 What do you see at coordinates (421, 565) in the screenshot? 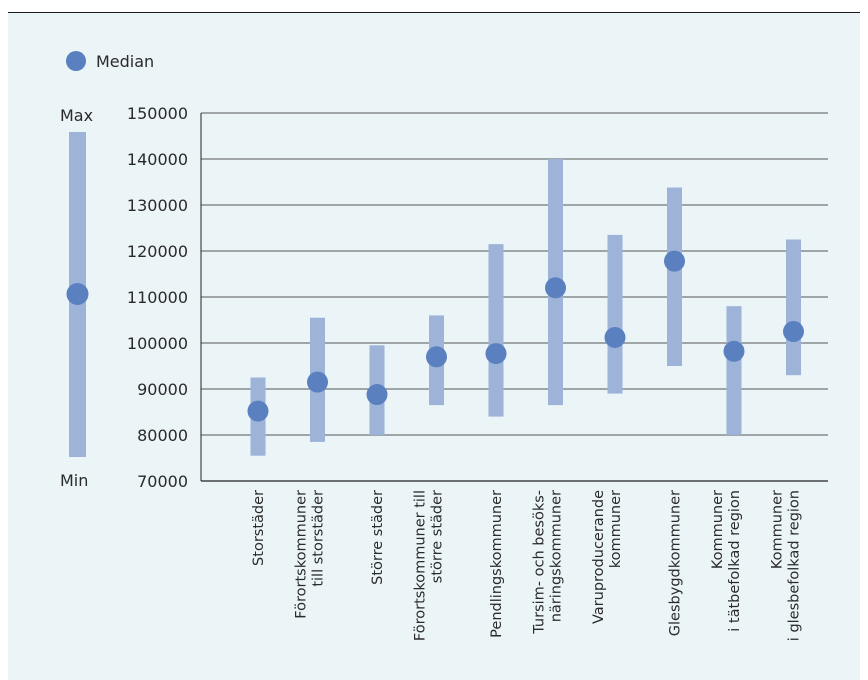
I see `category-label: Förortskommuner till` at bounding box center [421, 565].